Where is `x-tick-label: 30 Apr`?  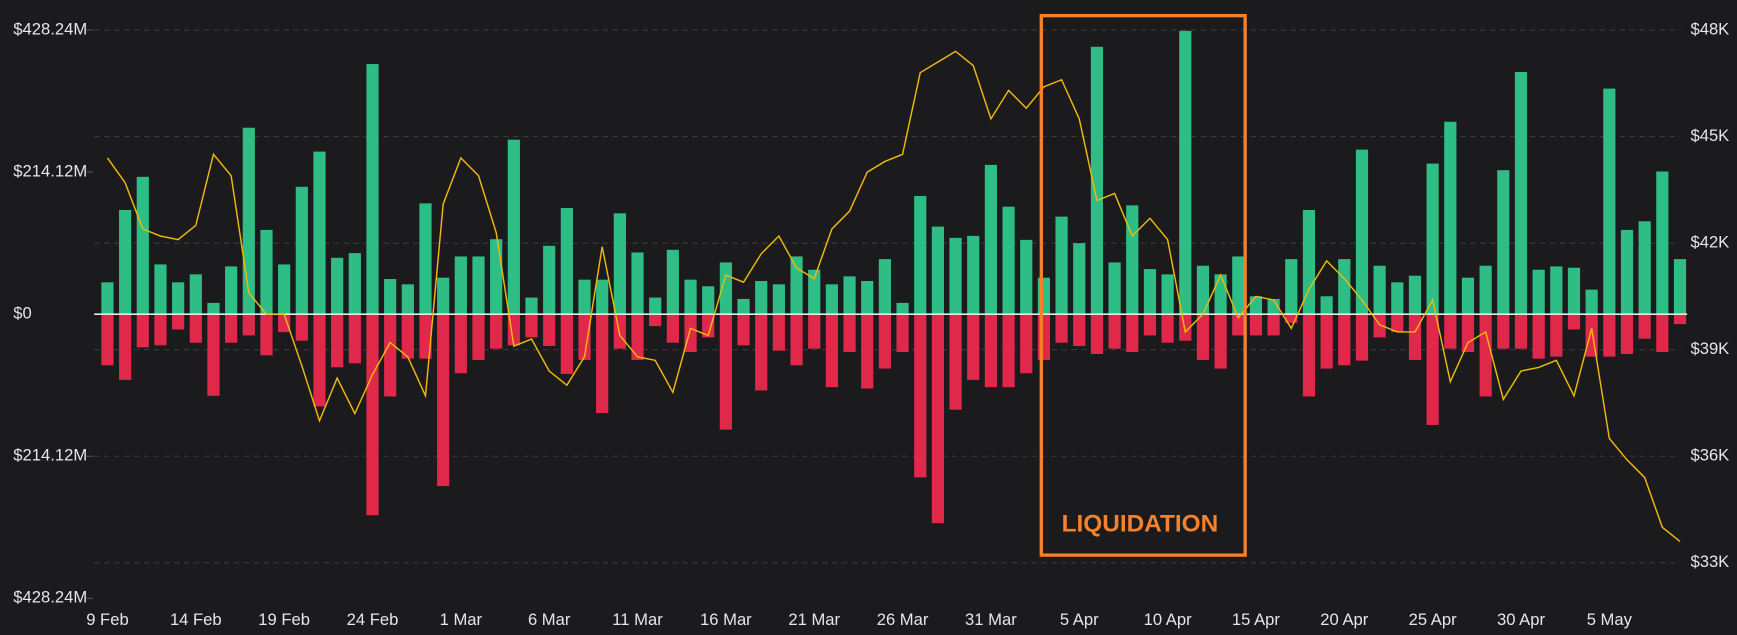
x-tick-label: 30 Apr is located at coordinates (1521, 619).